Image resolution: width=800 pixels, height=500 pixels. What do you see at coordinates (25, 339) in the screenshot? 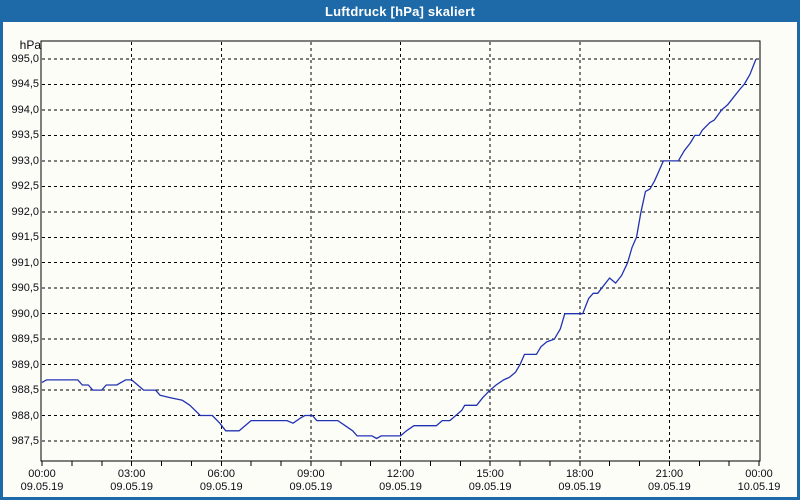
I see `y-tick-label: 989,5` at bounding box center [25, 339].